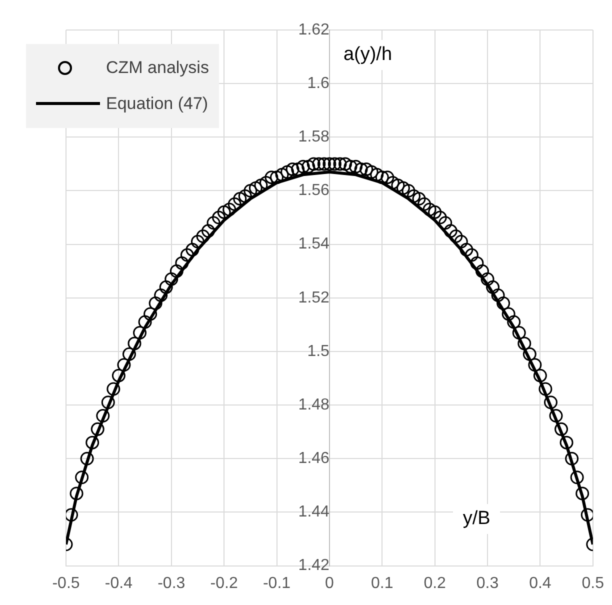  I want to click on y-tick-label: 1.58, so click(314, 137).